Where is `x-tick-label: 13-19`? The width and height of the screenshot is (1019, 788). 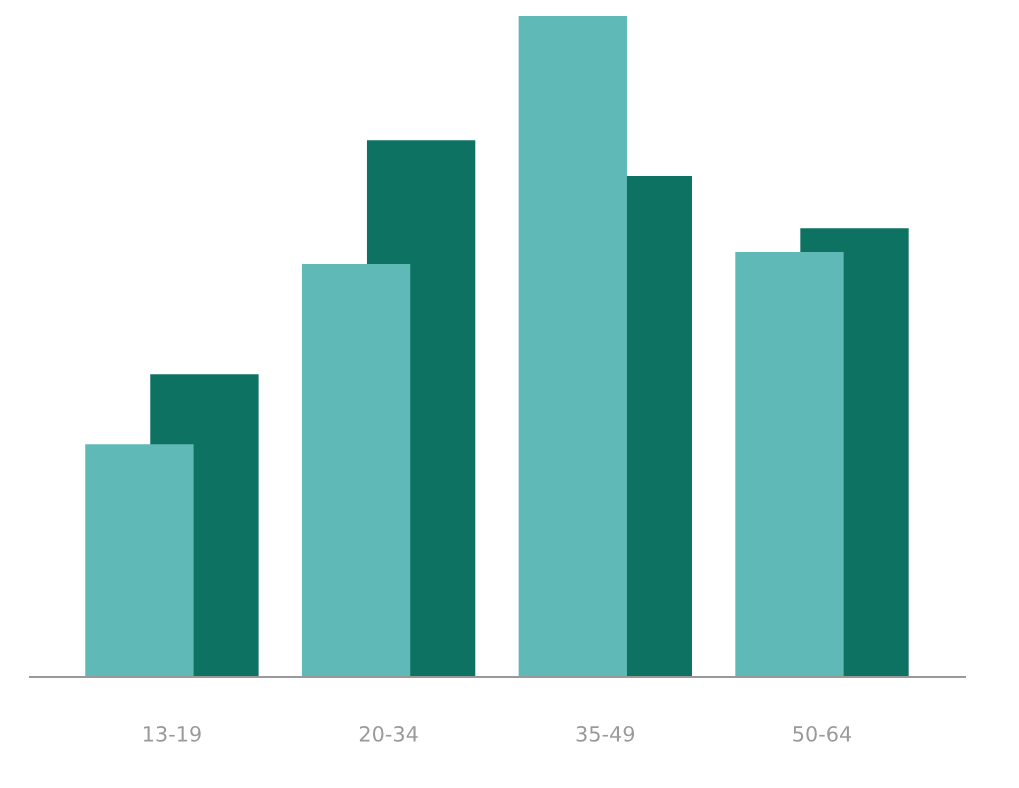
x-tick-label: 13-19 is located at coordinates (172, 733).